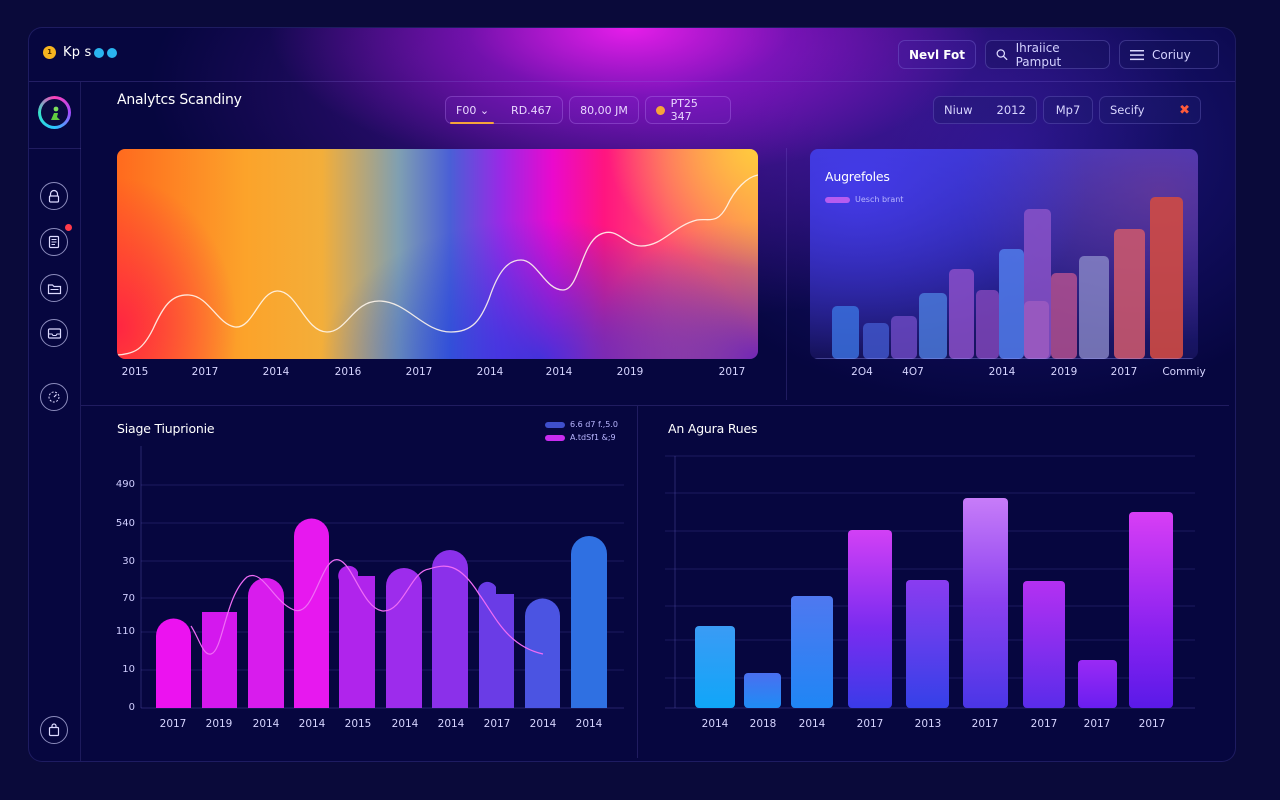  What do you see at coordinates (166, 428) in the screenshot?
I see `chart-title: Siage Tiuprionie` at bounding box center [166, 428].